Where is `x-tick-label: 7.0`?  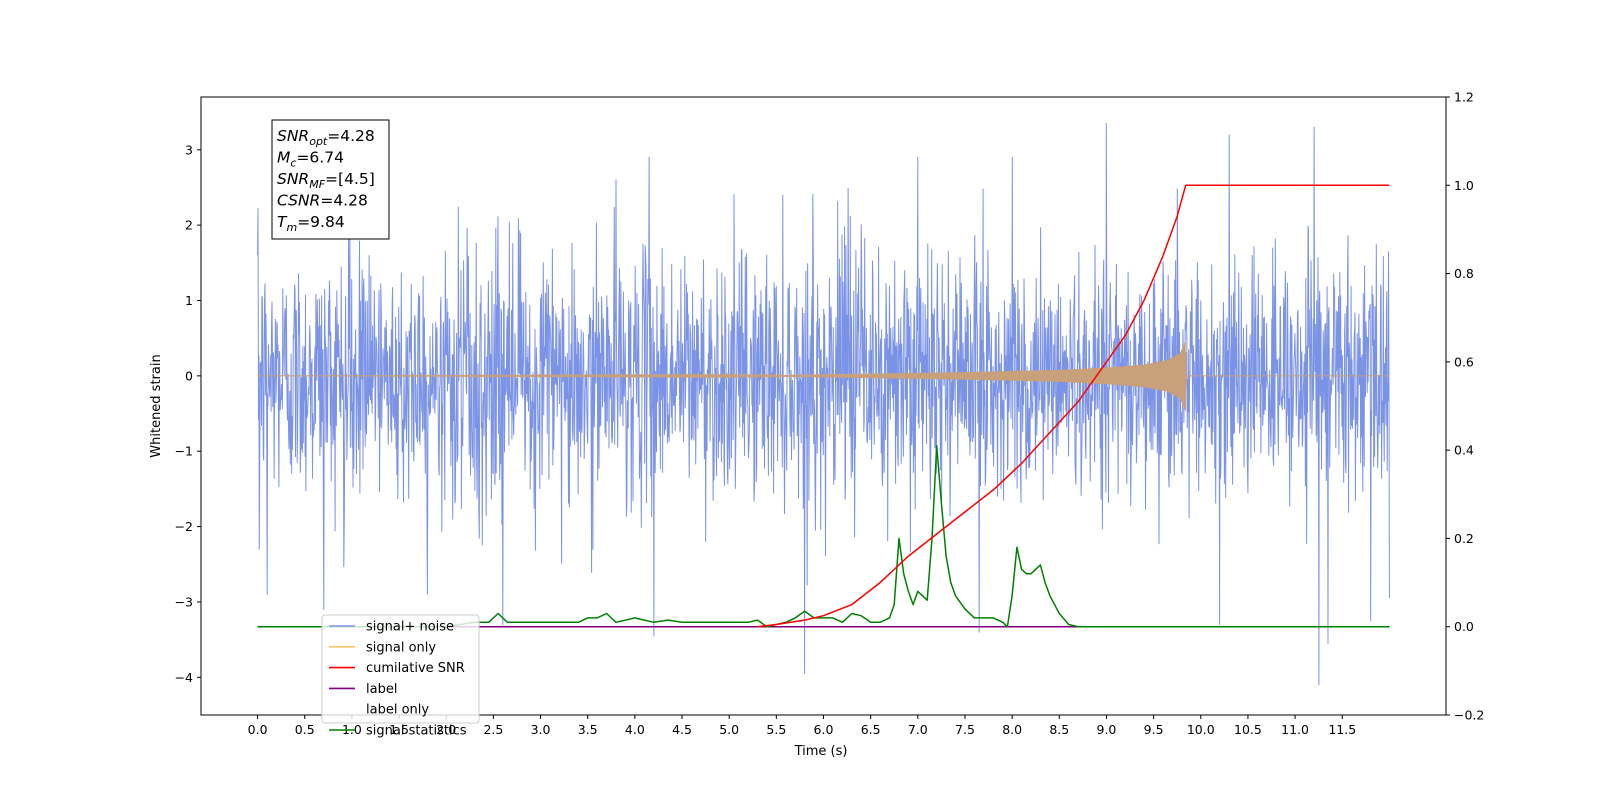
x-tick-label: 7.0 is located at coordinates (918, 729).